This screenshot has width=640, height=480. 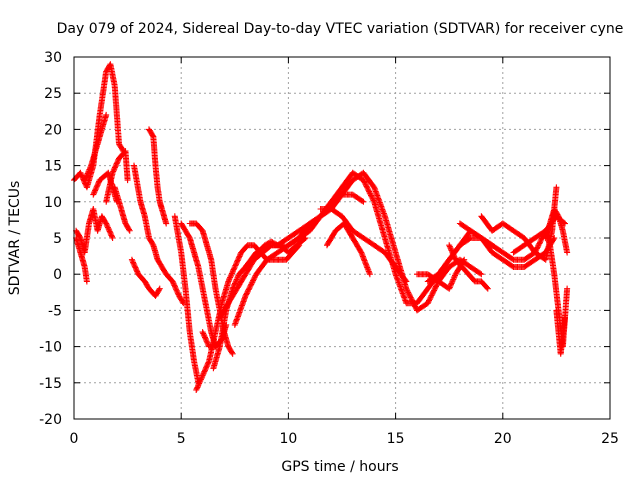 What do you see at coordinates (57, 239) in the screenshot?
I see `y-tick-label: 5` at bounding box center [57, 239].